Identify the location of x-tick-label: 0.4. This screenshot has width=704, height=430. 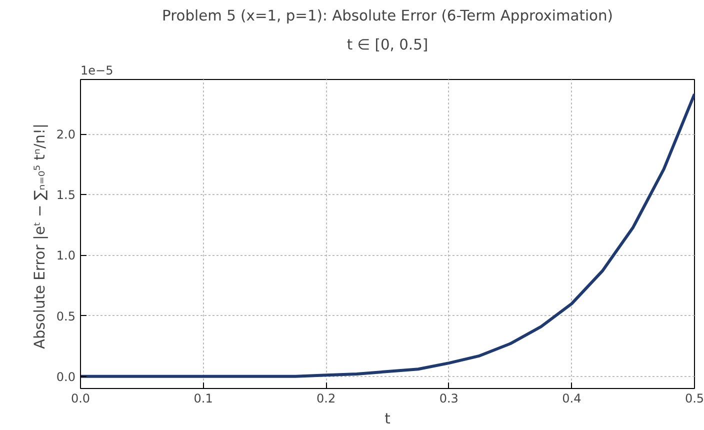
(572, 399).